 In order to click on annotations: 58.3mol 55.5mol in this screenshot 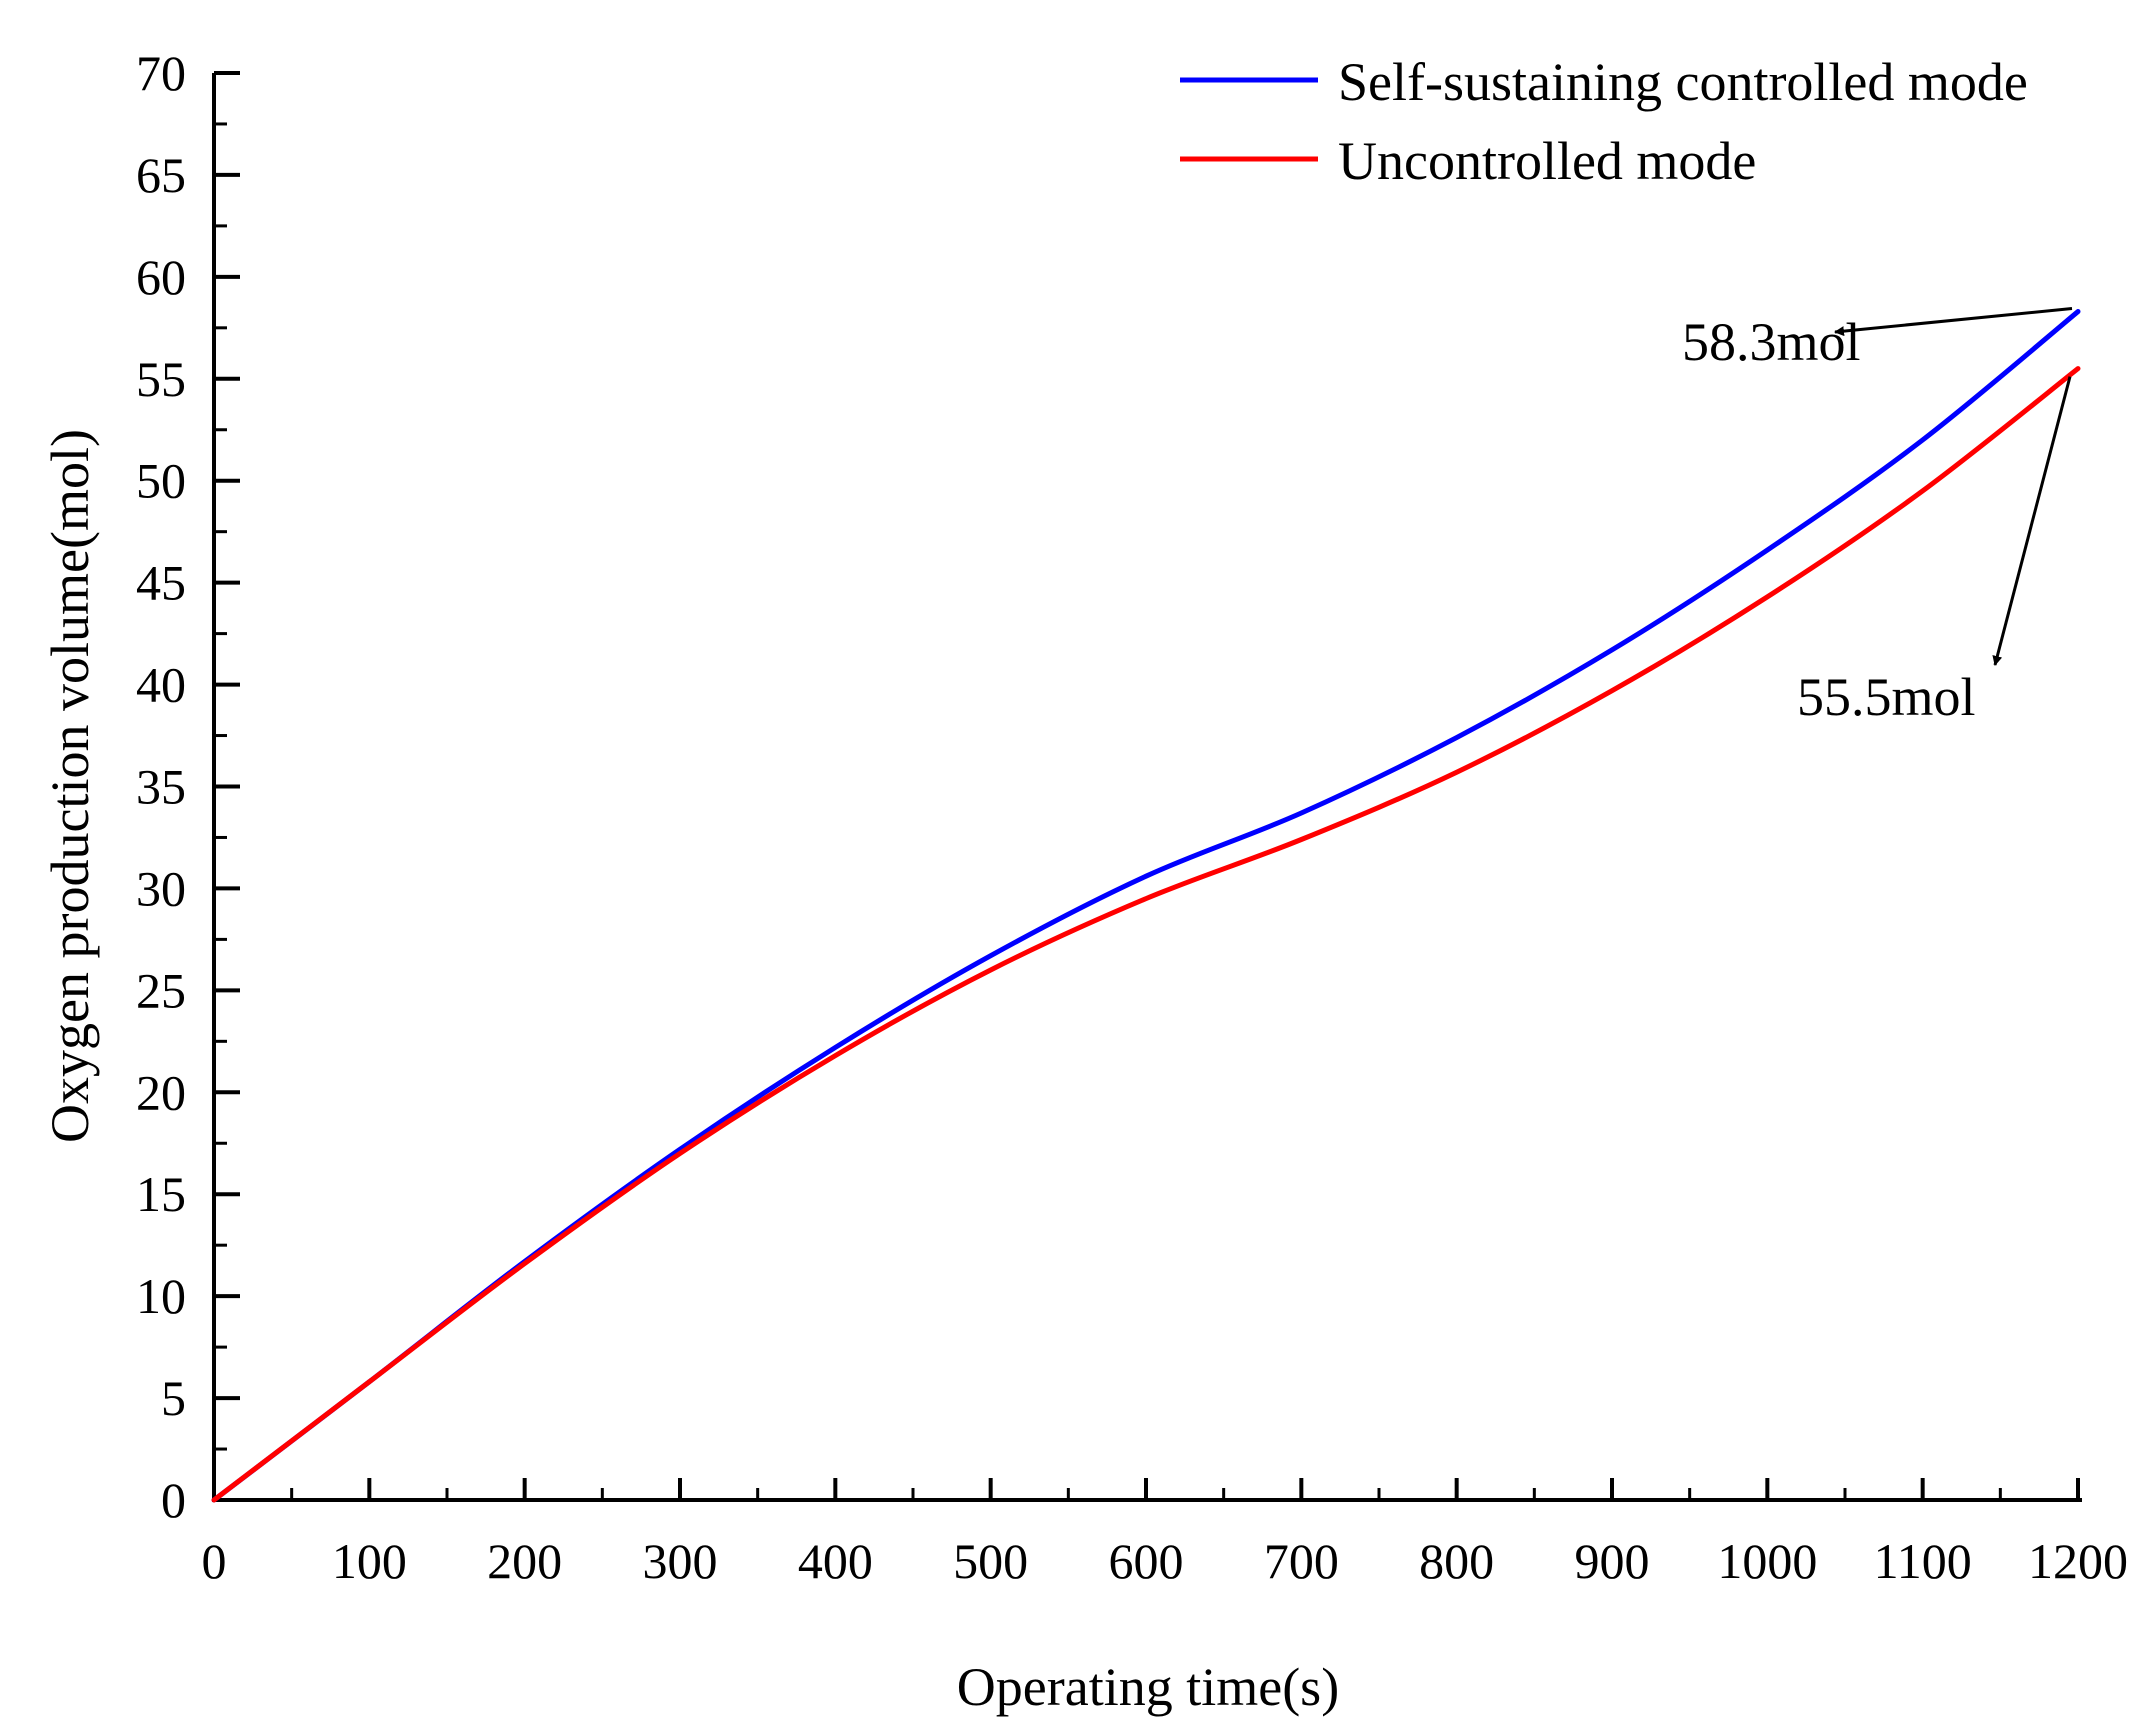, I will do `click(1877, 517)`.